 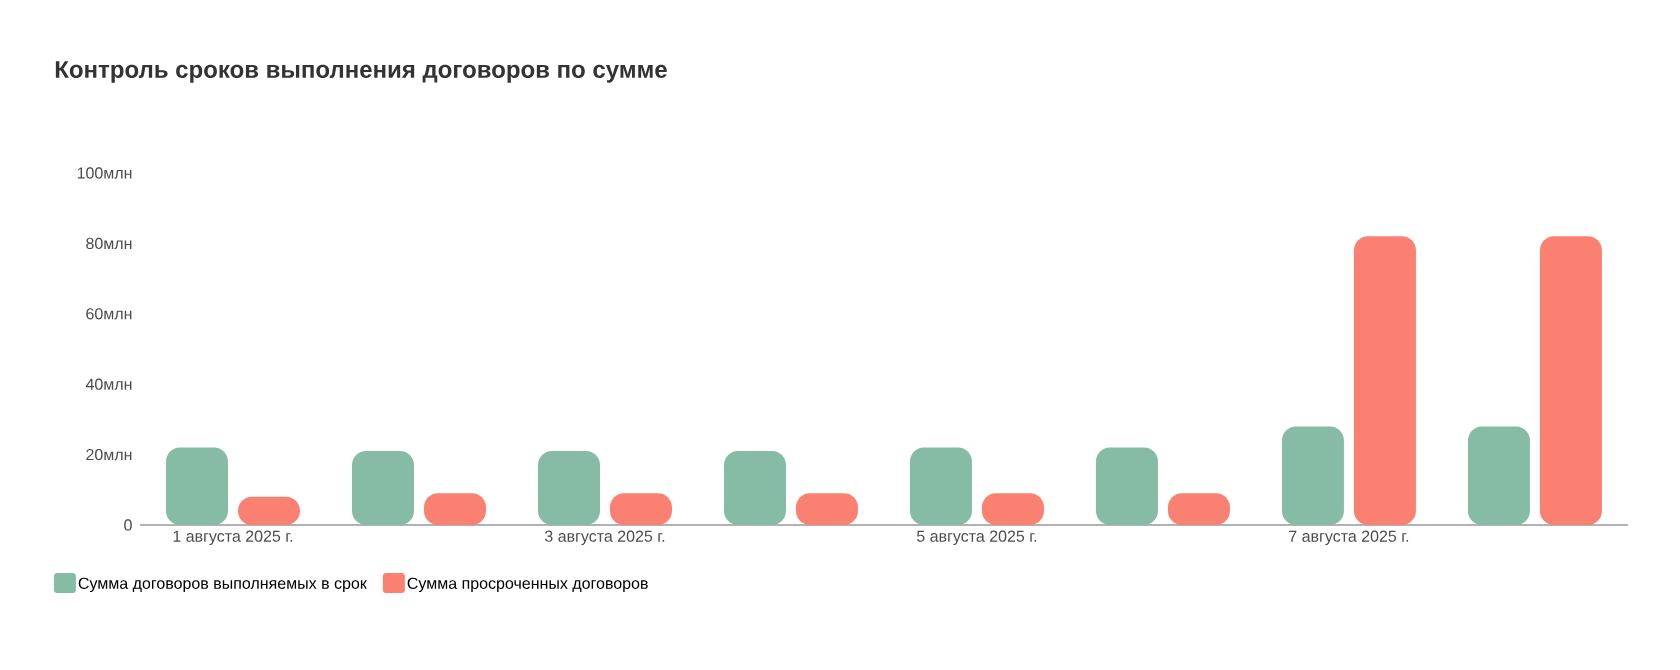 What do you see at coordinates (104, 173) in the screenshot?
I see `y-tick-label: 100млн` at bounding box center [104, 173].